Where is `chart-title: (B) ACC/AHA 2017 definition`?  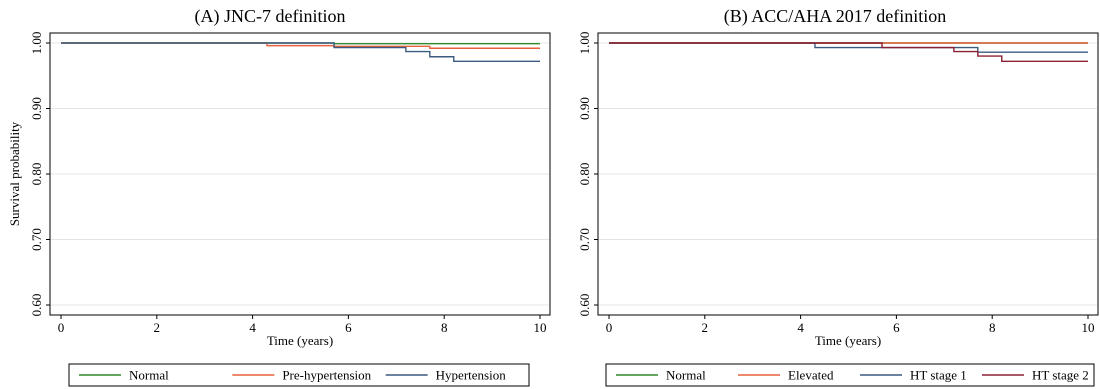
chart-title: (B) ACC/AHA 2017 definition is located at coordinates (835, 16).